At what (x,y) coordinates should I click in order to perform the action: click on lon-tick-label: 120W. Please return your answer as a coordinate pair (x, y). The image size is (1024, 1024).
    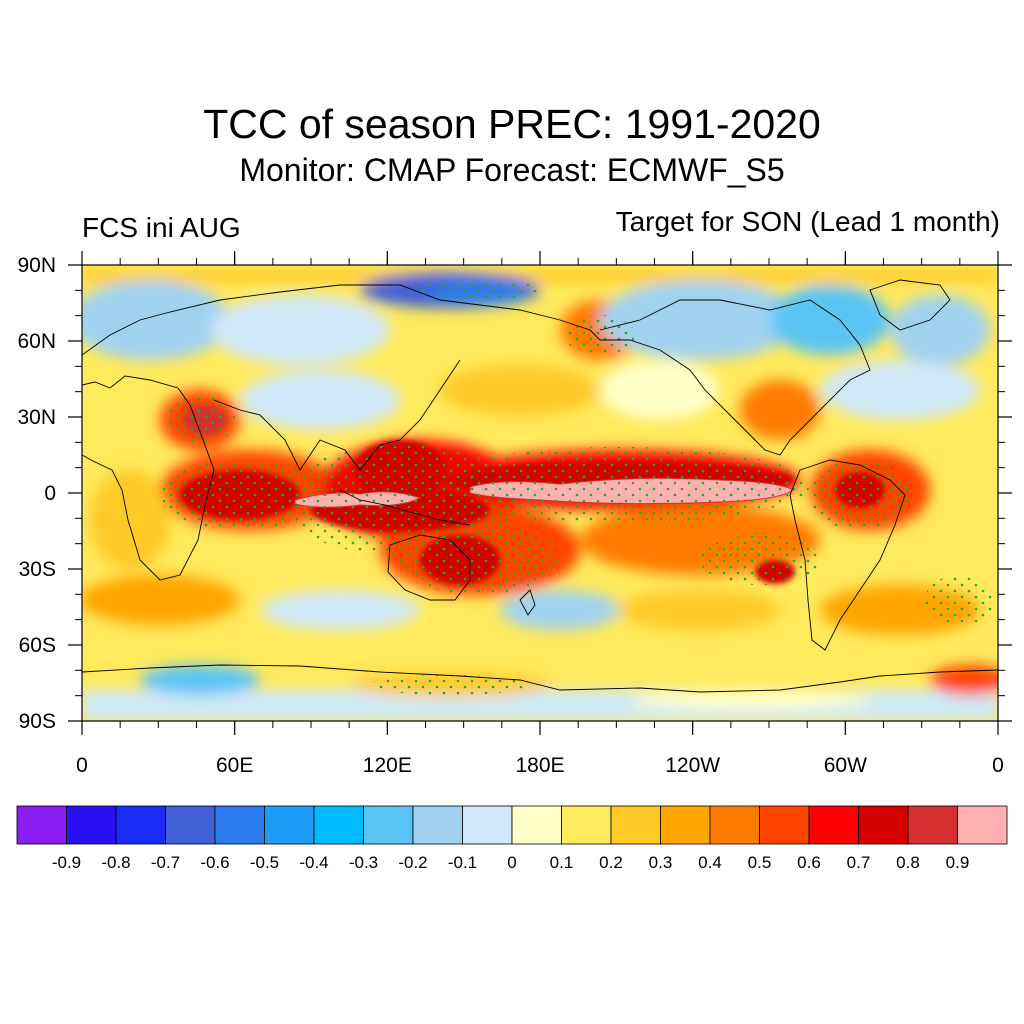
    Looking at the image, I should click on (692, 765).